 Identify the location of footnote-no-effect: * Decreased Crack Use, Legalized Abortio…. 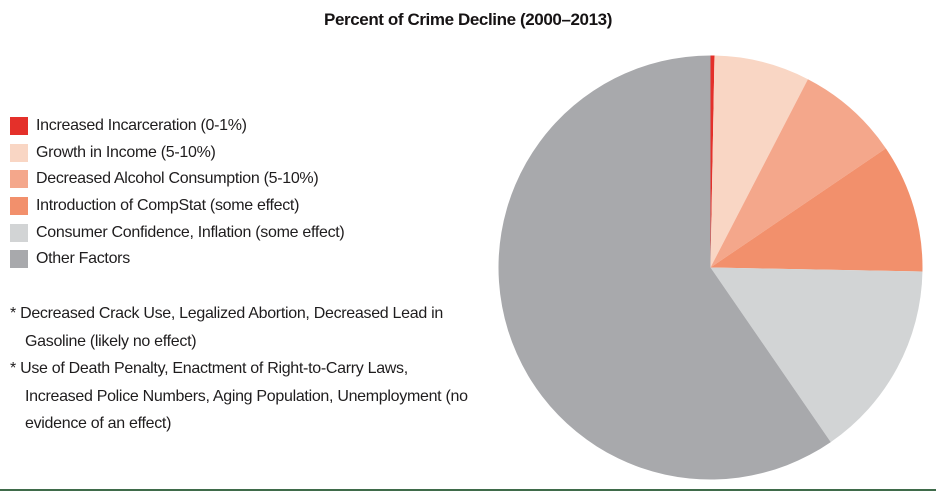
(226, 327).